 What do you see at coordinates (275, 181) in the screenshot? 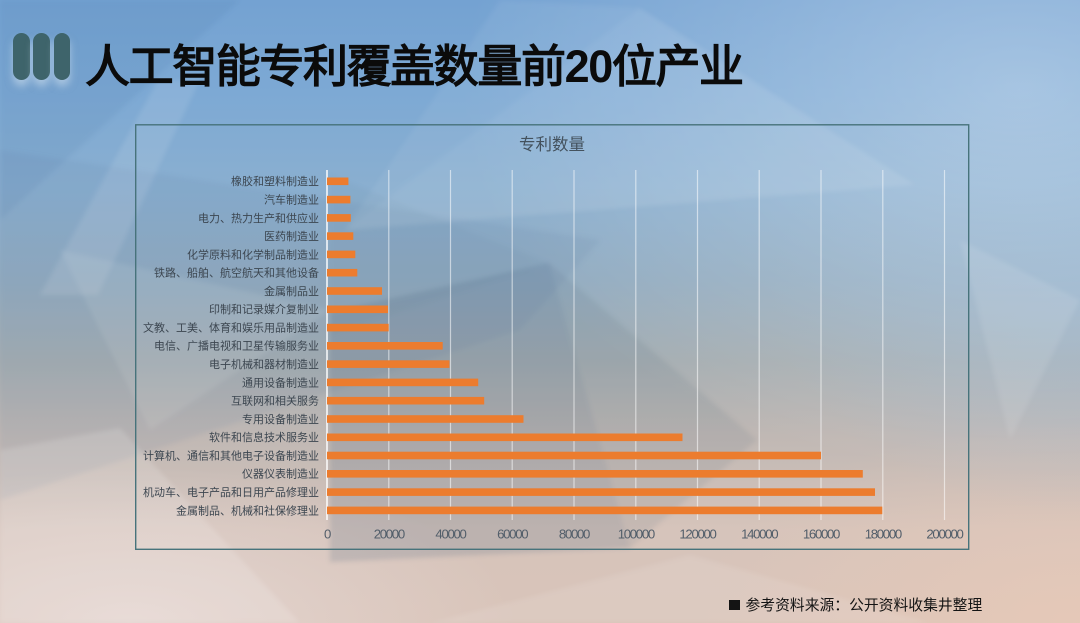
I see `svg-text: 橡胶和塑料制造业` at bounding box center [275, 181].